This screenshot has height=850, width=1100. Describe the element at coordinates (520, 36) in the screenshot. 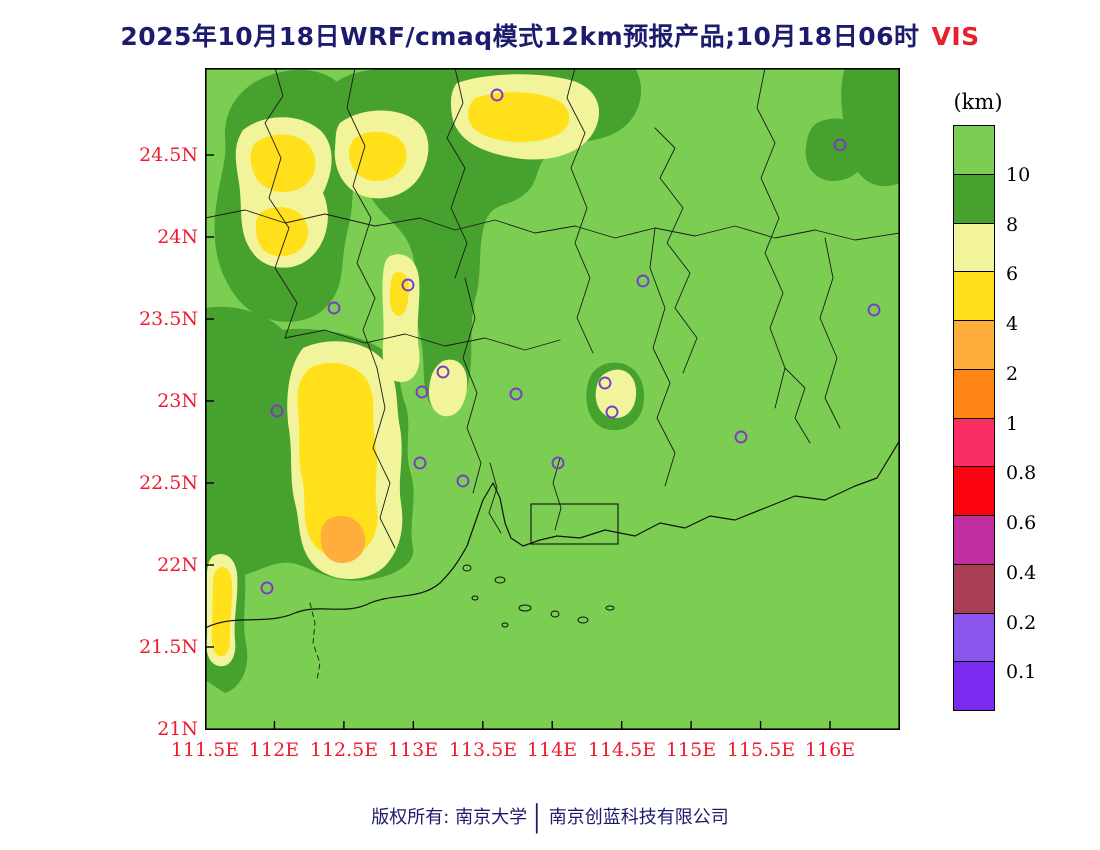

I see `title-main: 2025年10月18日WRF/cmaq模式12km预报产品;10月18日06时` at that location.